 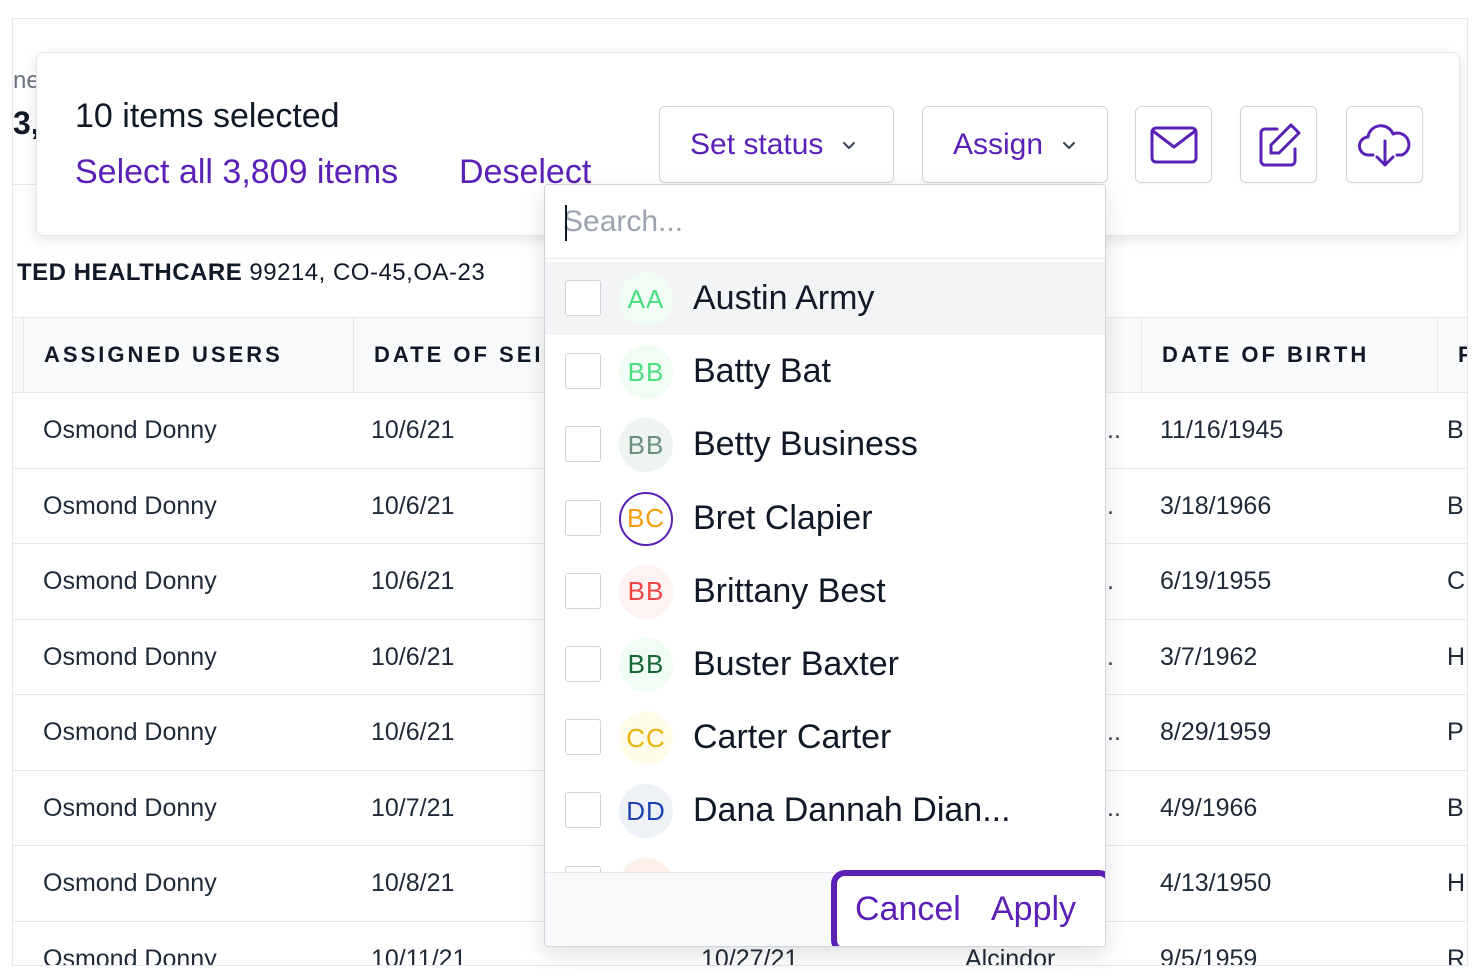 I want to click on table-row: Osmond Donny 10/6/21 . 6/19/1955 C, so click(x=740, y=582).